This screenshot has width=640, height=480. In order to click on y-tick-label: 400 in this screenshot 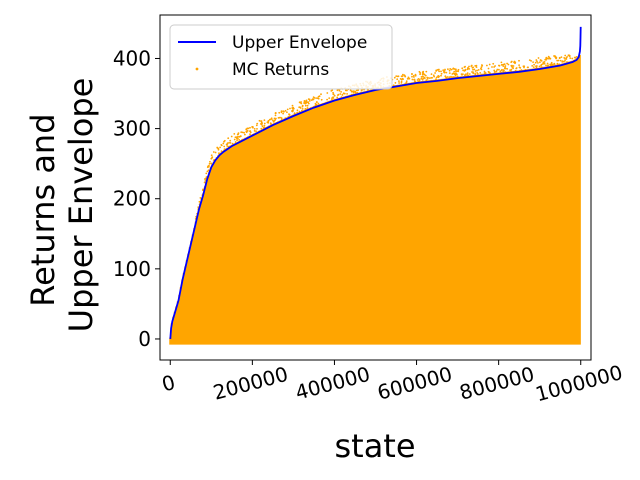, I will do `click(132, 58)`.